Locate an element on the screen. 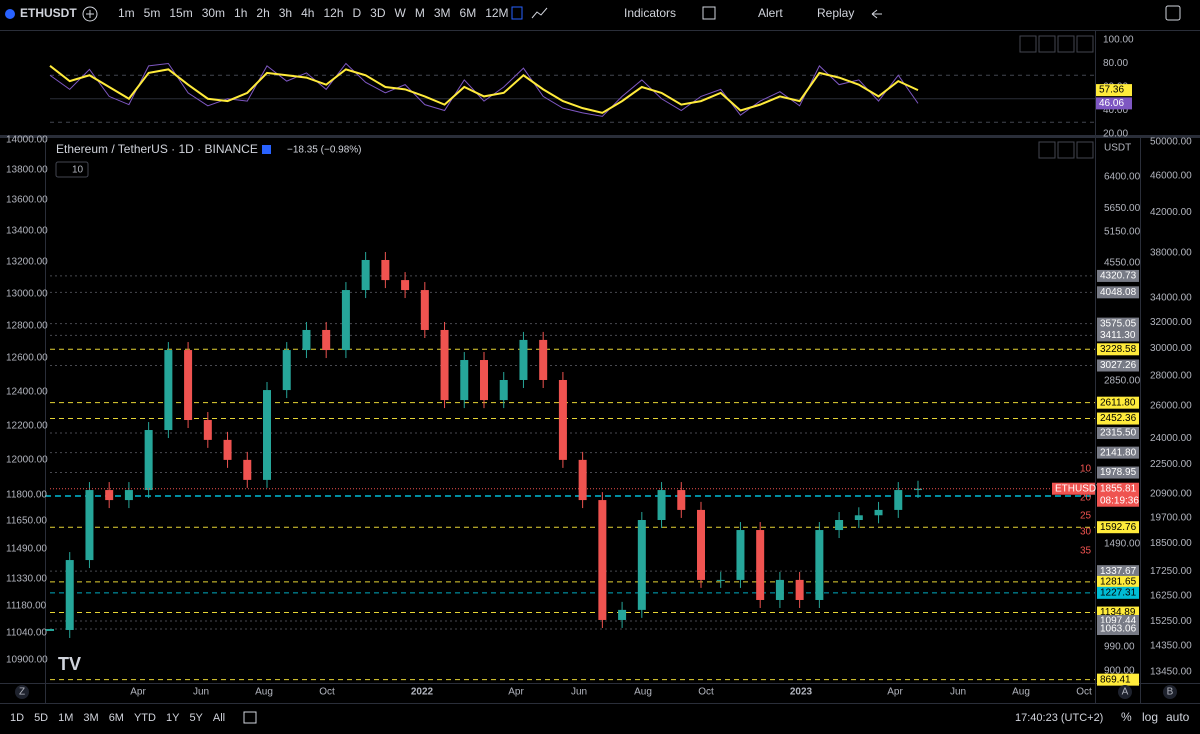 Image resolution: width=1200 pixels, height=734 pixels. price-axis-label: 6400.00 is located at coordinates (1122, 177).